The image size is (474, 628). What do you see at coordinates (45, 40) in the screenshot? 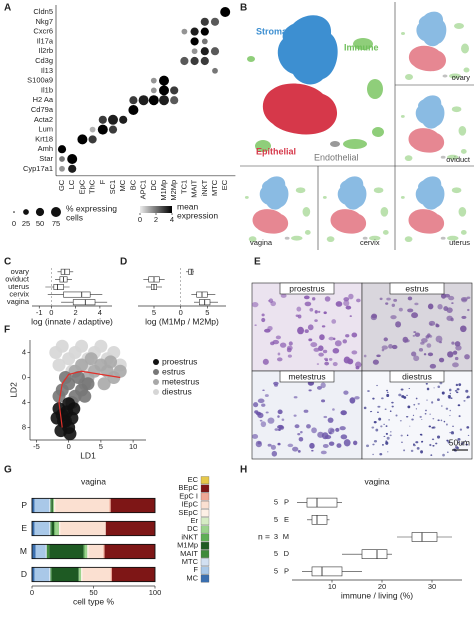
I see `gene-label: Il17a` at bounding box center [45, 40].